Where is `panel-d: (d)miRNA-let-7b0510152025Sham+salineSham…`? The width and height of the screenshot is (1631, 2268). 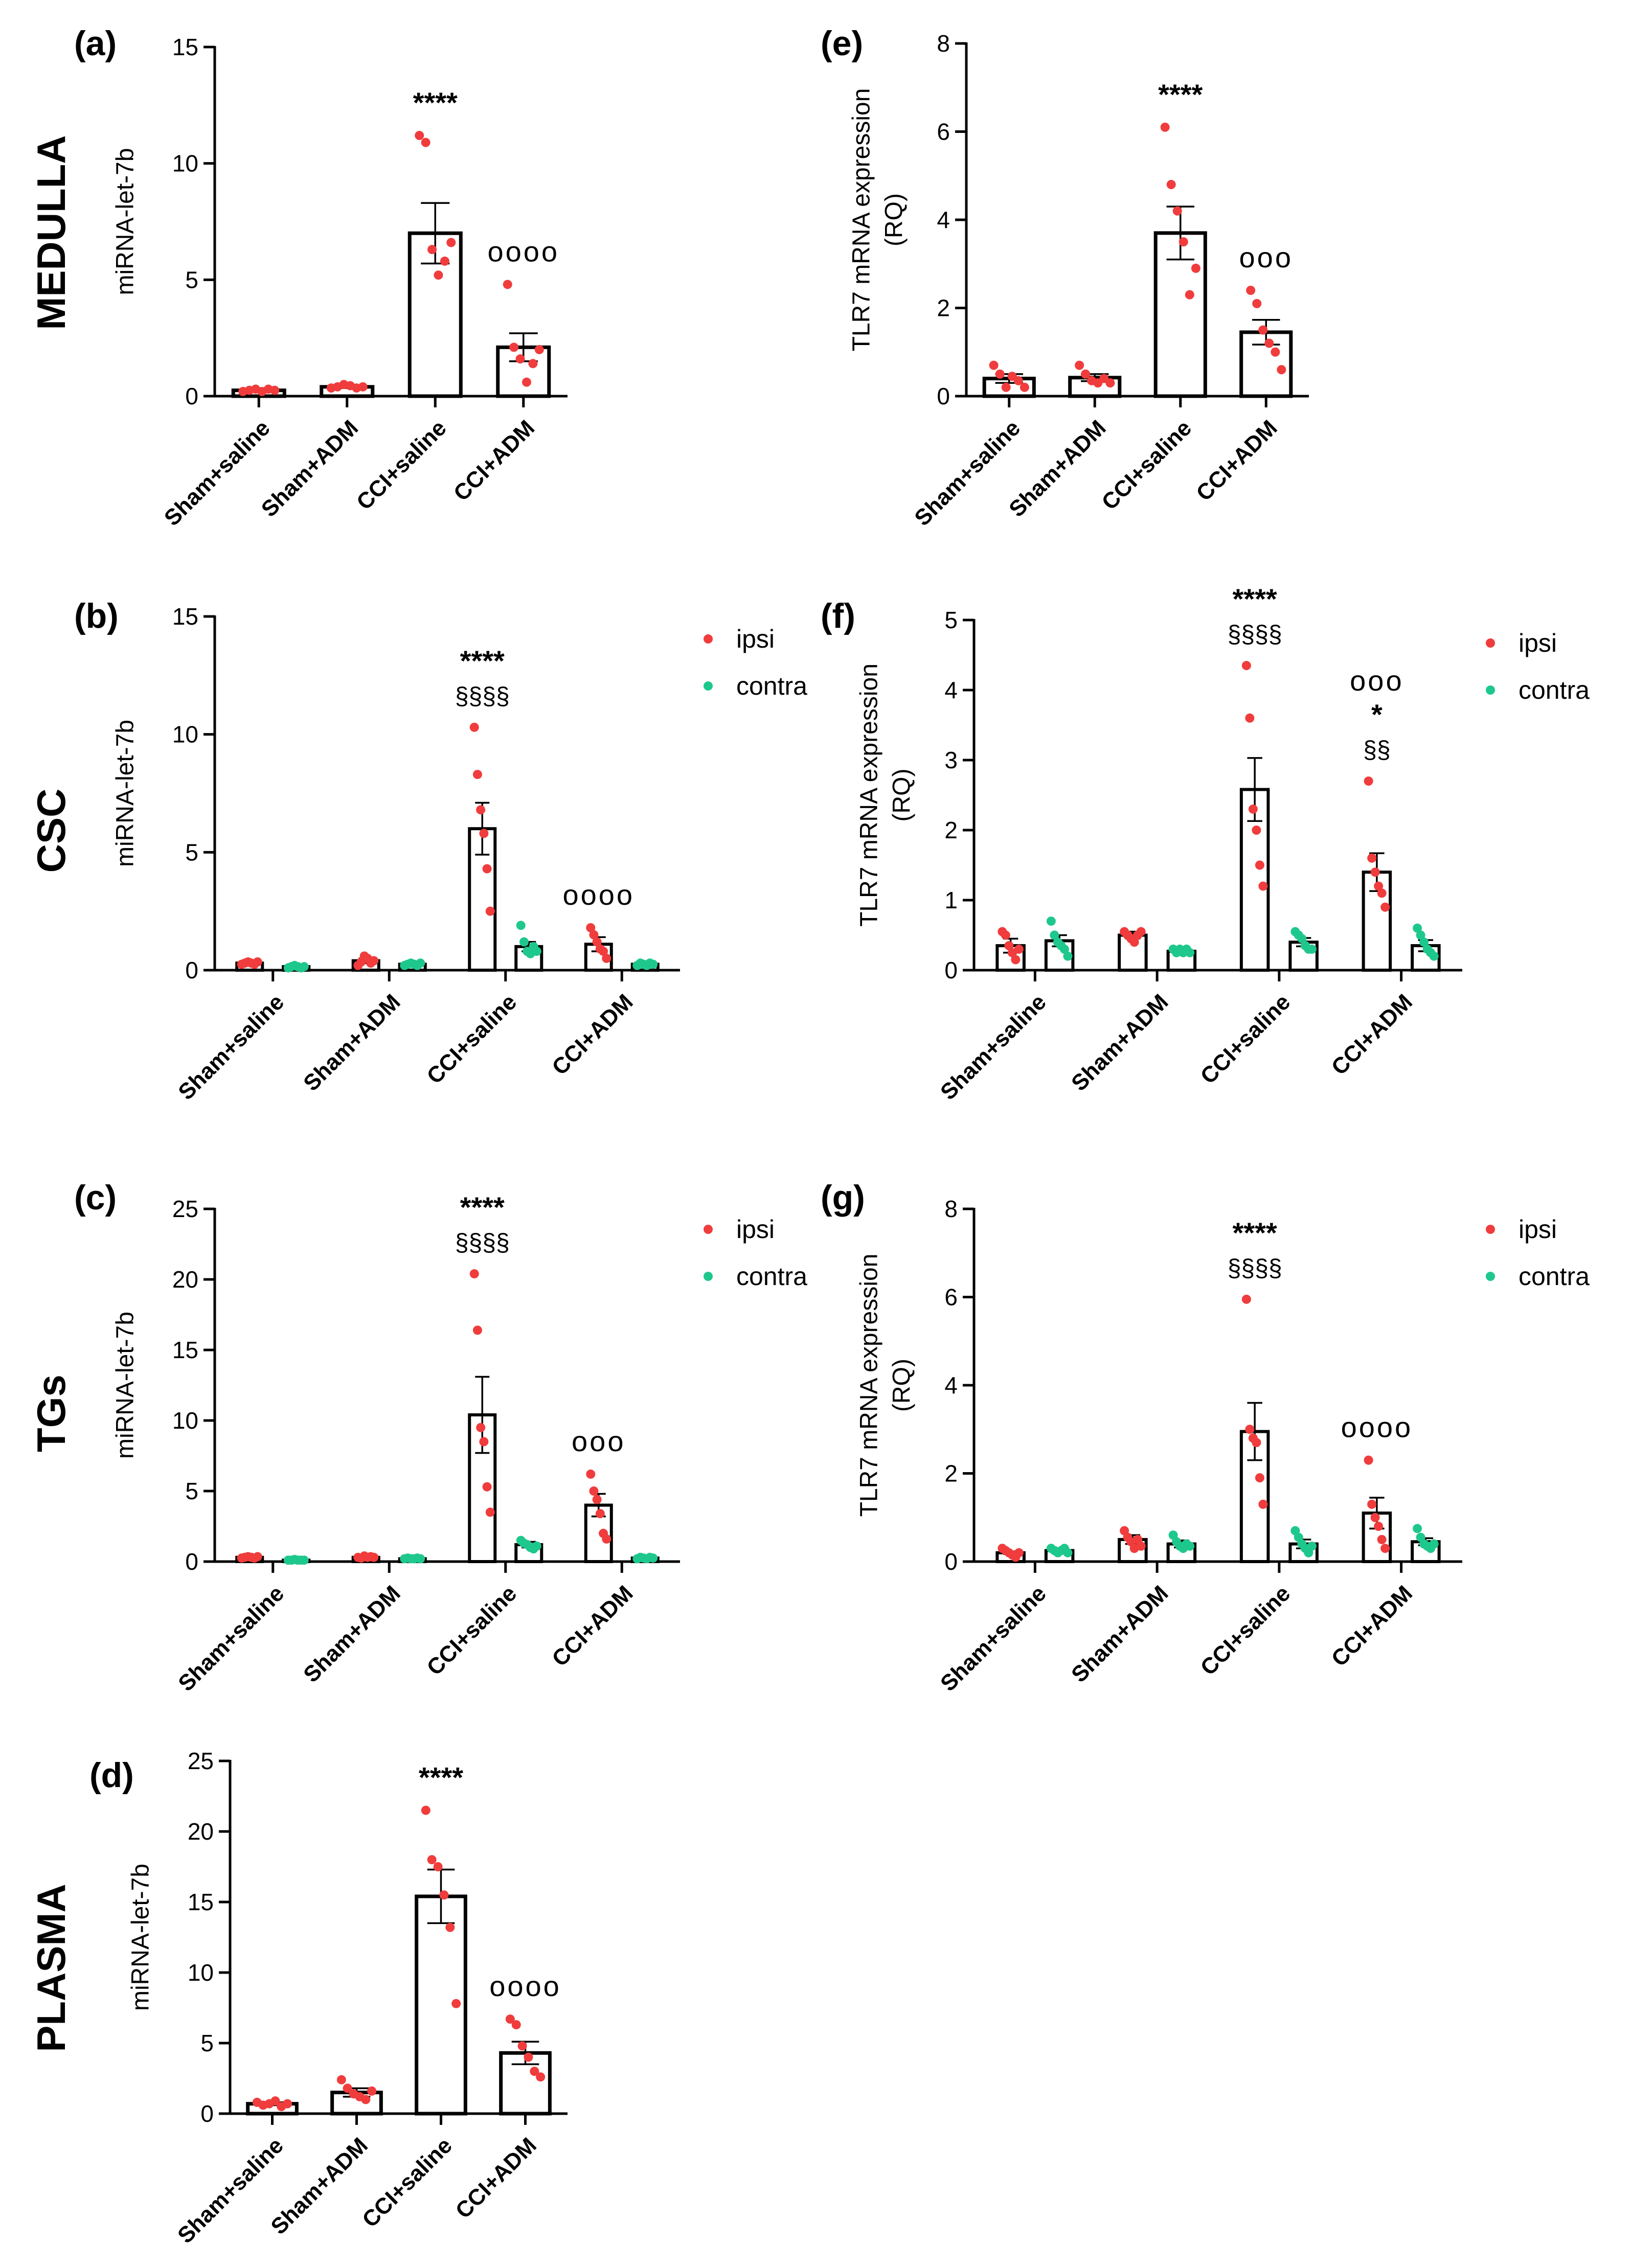 panel-d: (d)miRNA-let-7b0510152025Sham+salineSham… is located at coordinates (328, 1998).